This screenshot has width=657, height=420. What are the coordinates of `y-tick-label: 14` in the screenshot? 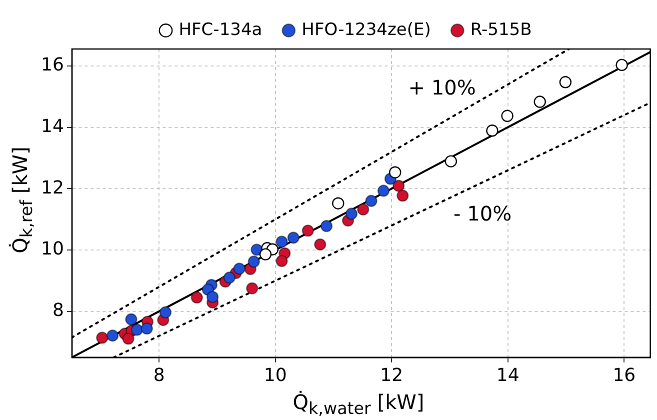 It's located at (52, 126).